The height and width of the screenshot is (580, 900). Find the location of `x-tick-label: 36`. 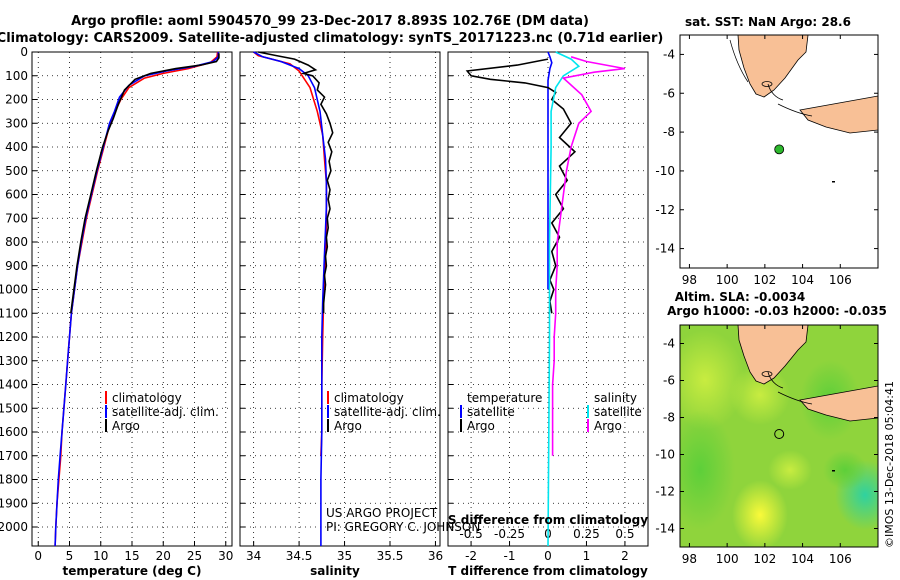

x-tick-label: 36 is located at coordinates (435, 556).